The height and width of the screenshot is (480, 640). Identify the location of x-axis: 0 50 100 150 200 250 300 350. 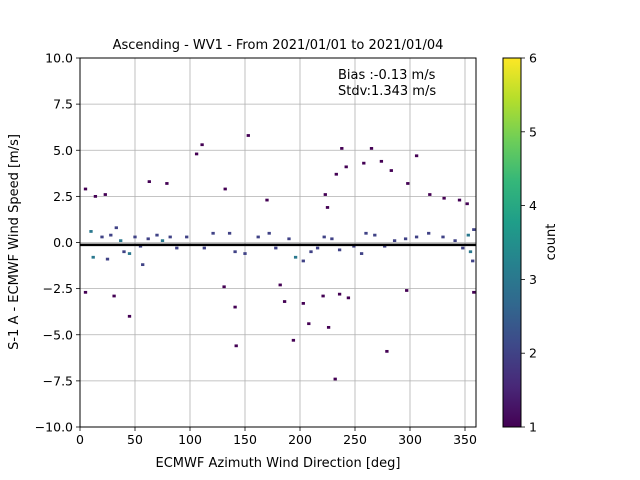
(276, 437).